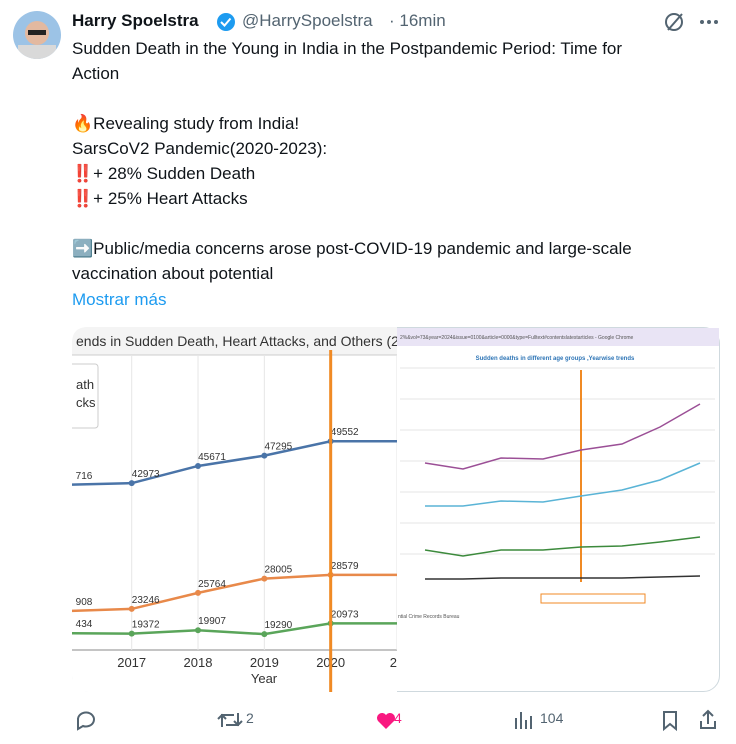 This screenshot has width=736, height=744. Describe the element at coordinates (212, 457) in the screenshot. I see `data-label: 45671` at that location.